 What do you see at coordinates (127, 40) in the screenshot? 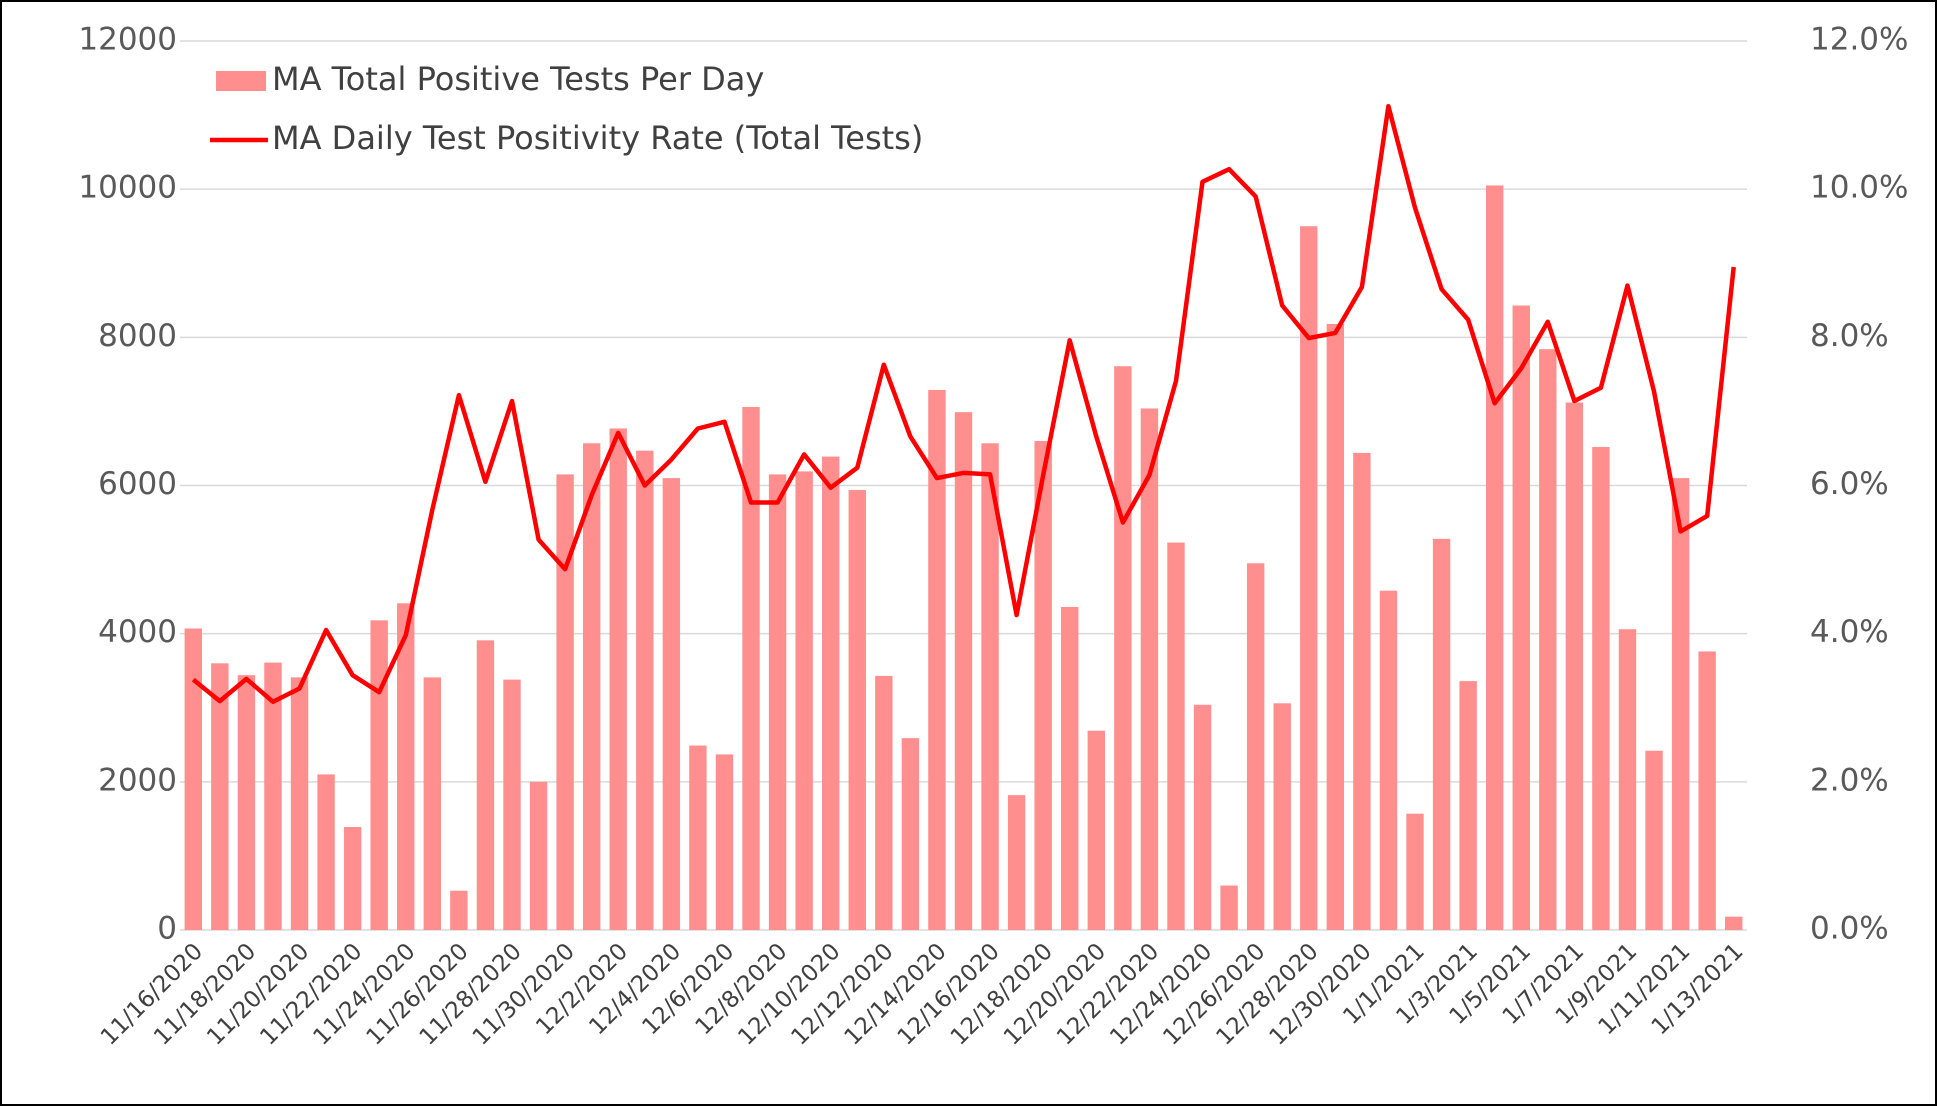
I see `y-tick-label: 12000` at bounding box center [127, 40].